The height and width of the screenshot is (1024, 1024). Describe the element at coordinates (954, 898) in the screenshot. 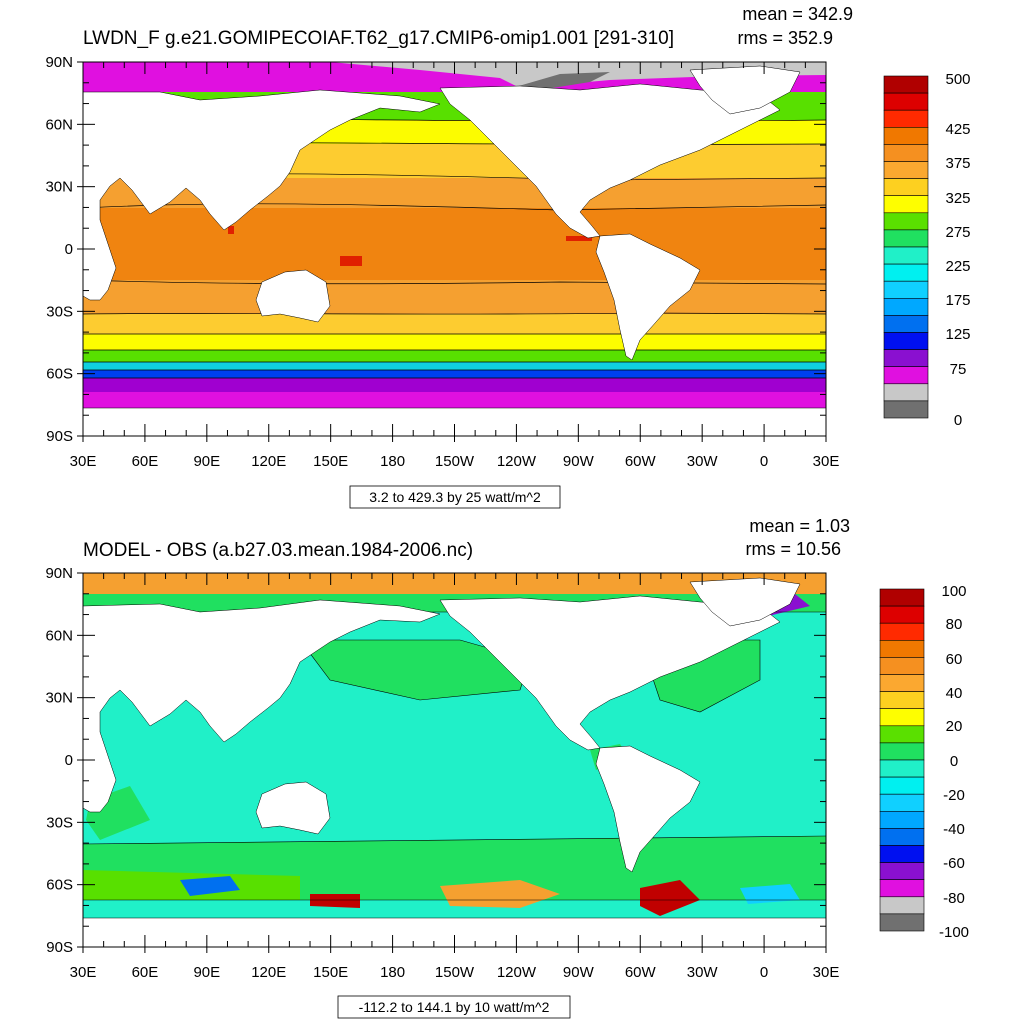

I see `colorbar-label: -80` at that location.